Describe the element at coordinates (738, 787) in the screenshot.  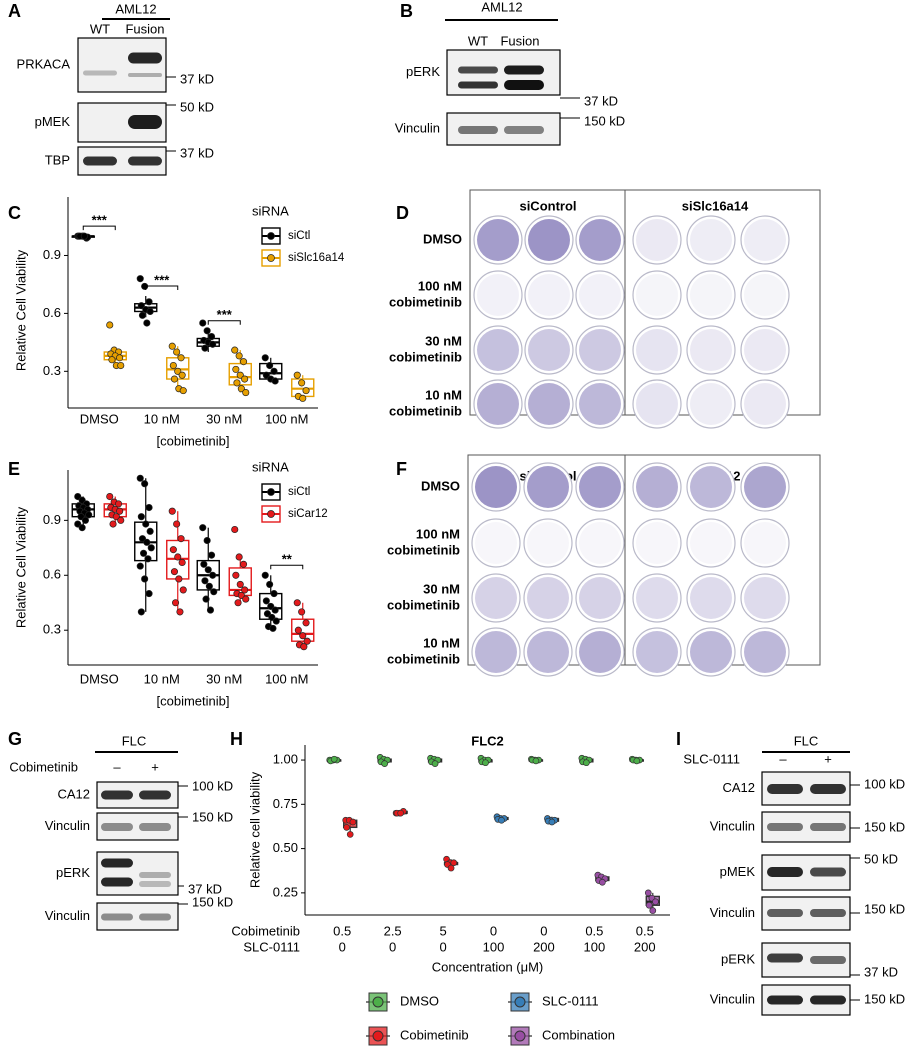
I see `blot-row-label: CA12` at that location.